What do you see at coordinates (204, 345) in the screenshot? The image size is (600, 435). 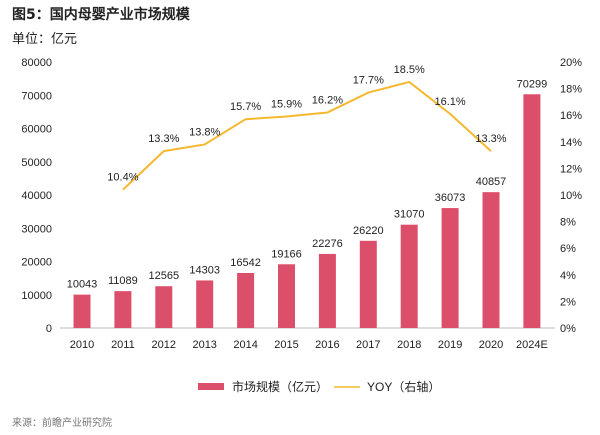 I see `x-tick-label: 2013` at bounding box center [204, 345].